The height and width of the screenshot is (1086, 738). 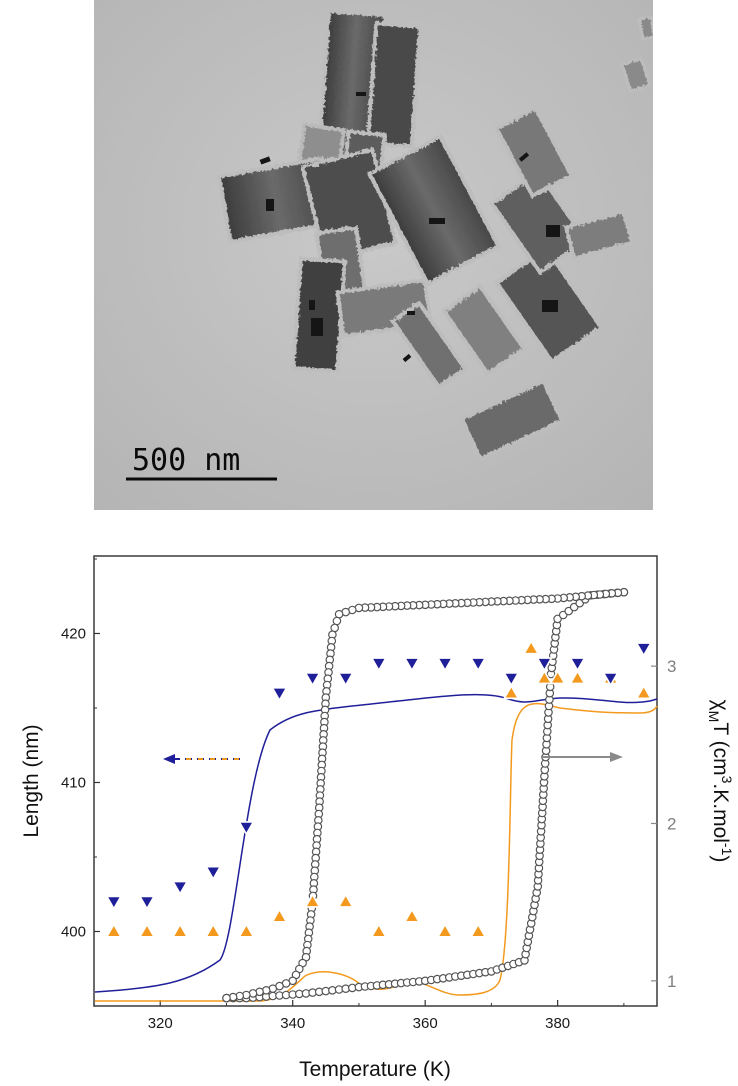 What do you see at coordinates (720, 781) in the screenshot?
I see `y-right-axis-label: χMT (cm3.K.mol-1)` at bounding box center [720, 781].